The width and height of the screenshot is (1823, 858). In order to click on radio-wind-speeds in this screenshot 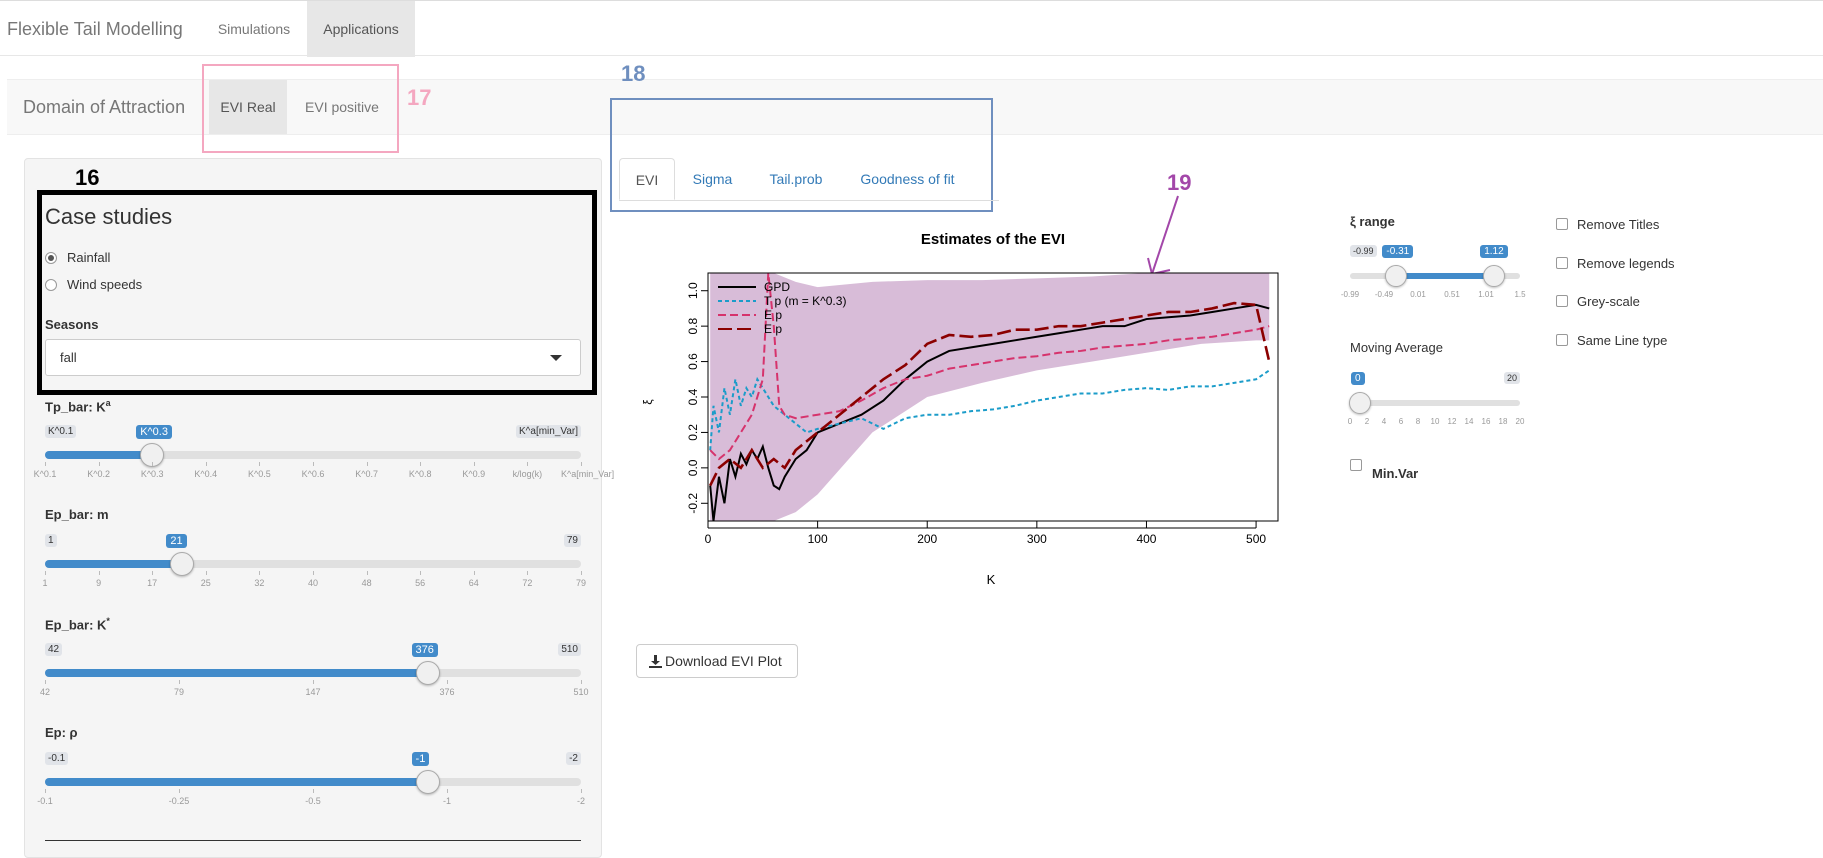, I will do `click(51, 285)`.